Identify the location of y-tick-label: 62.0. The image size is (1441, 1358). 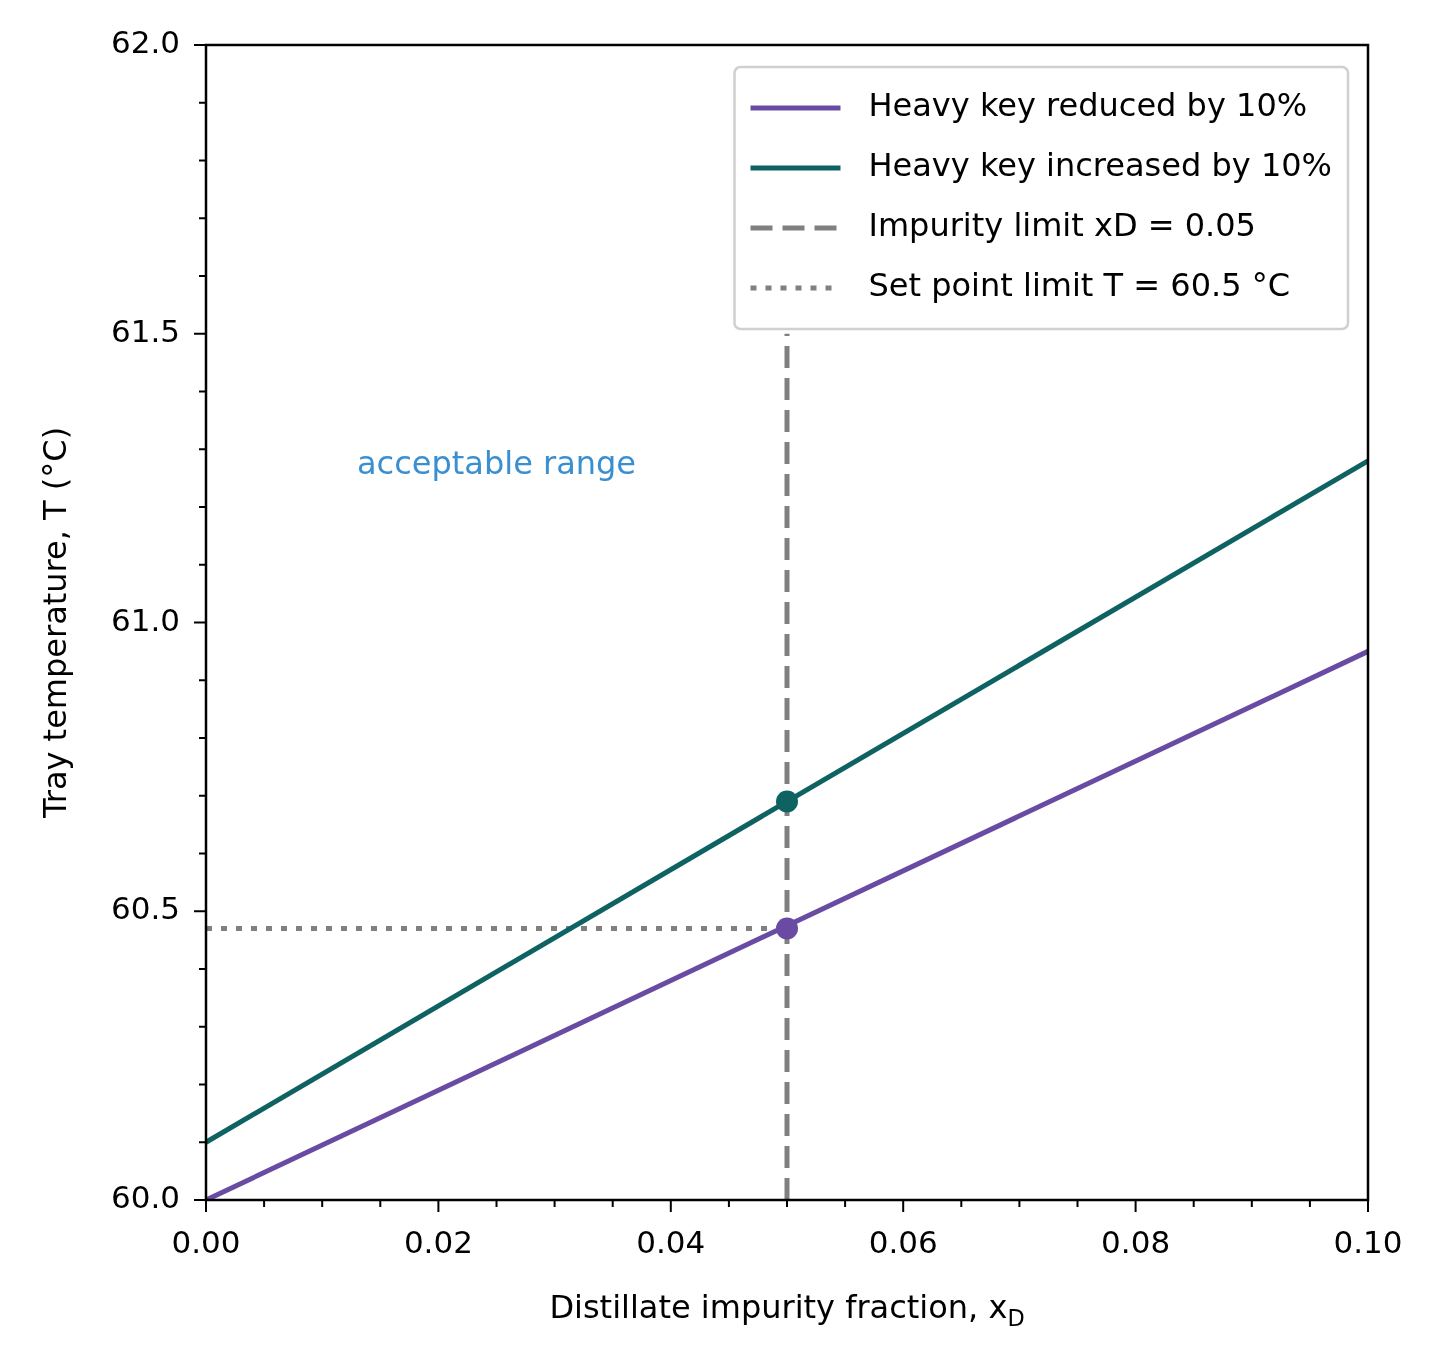
(145, 42).